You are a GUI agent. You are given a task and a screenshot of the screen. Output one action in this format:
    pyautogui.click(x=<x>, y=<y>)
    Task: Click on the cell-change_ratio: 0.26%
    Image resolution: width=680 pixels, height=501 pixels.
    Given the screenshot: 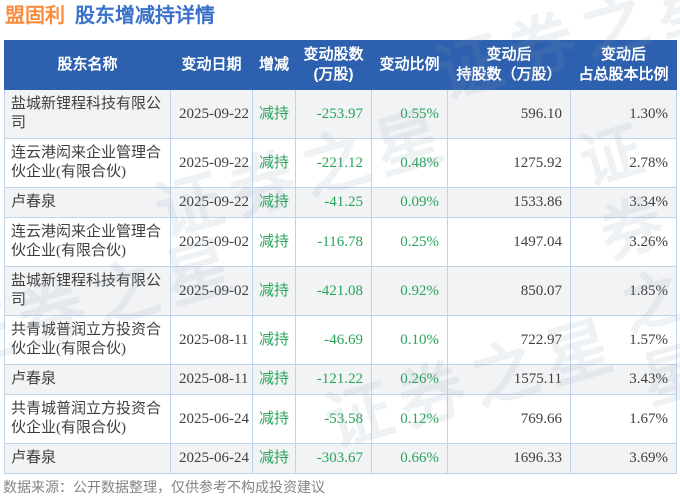 What is the action you would take?
    pyautogui.click(x=409, y=379)
    